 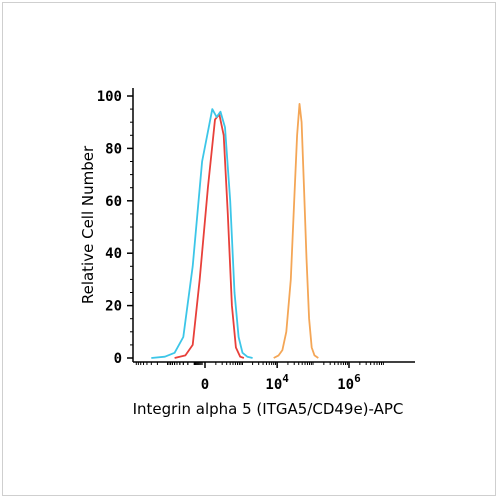 What do you see at coordinates (113, 202) in the screenshot?
I see `y-tick-label: 60` at bounding box center [113, 202].